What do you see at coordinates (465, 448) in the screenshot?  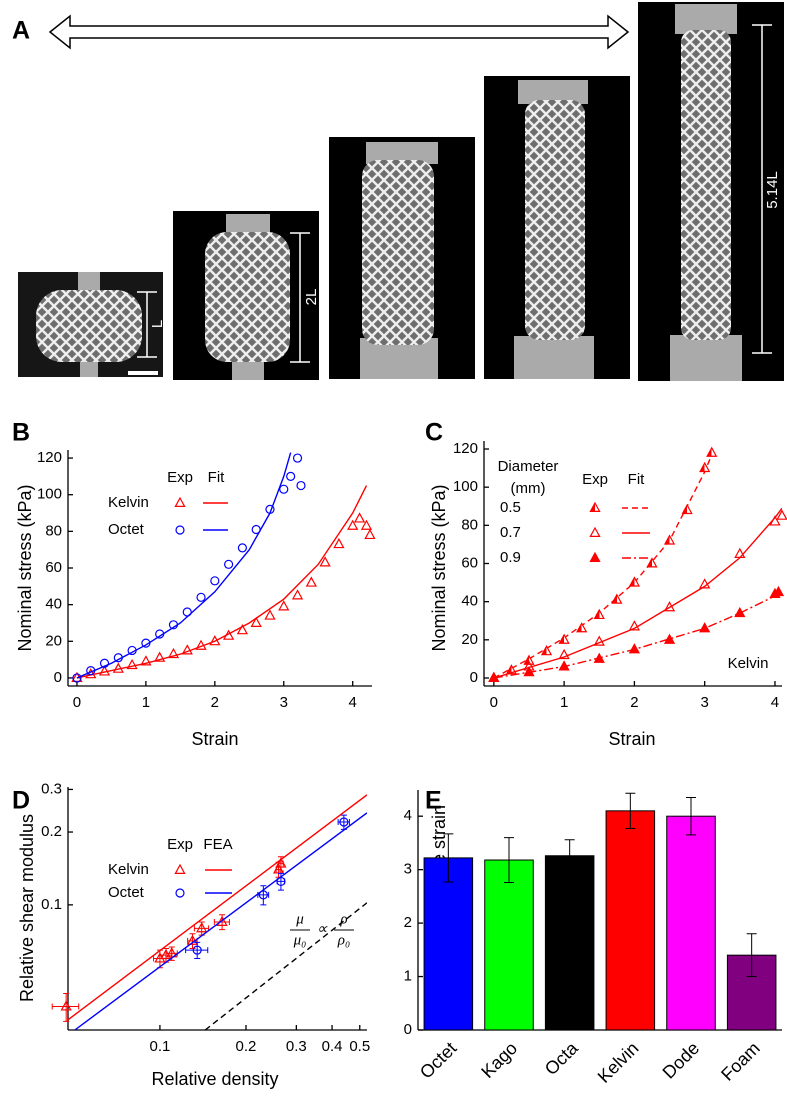 I see `y-tick-label: 120` at bounding box center [465, 448].